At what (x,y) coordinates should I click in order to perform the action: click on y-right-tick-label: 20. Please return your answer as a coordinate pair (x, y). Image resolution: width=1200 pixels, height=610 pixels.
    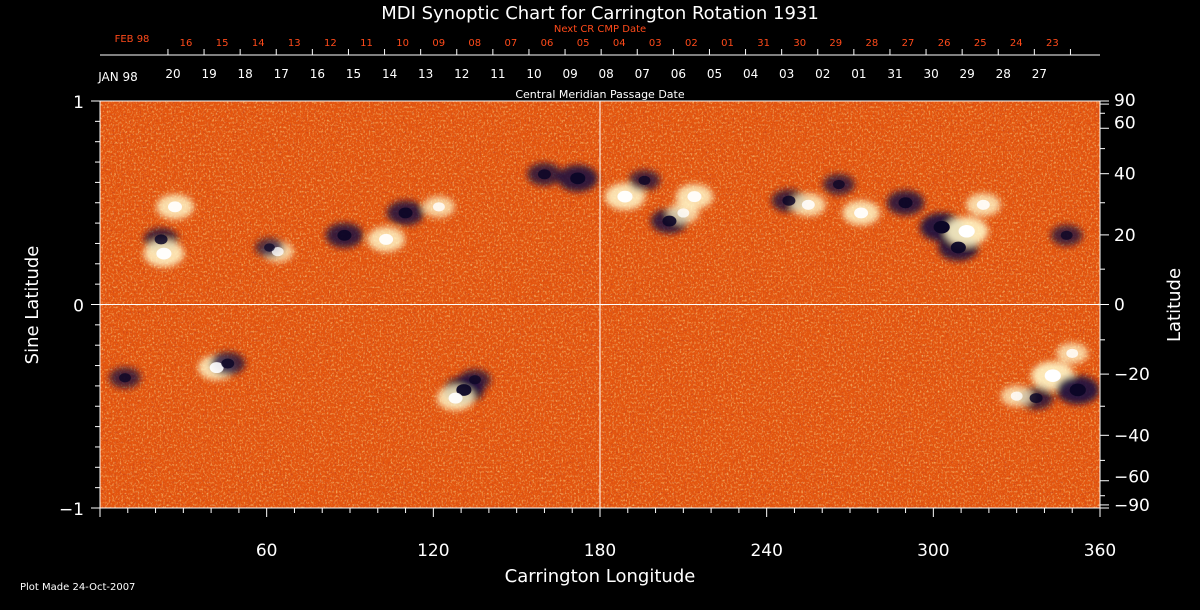
    Looking at the image, I should click on (1125, 236).